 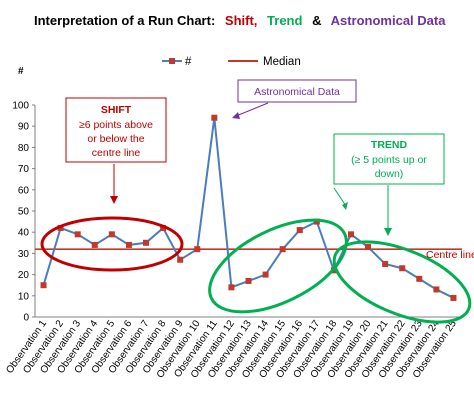 I want to click on trend-line1: (≥ 5 points up or, so click(x=389, y=160).